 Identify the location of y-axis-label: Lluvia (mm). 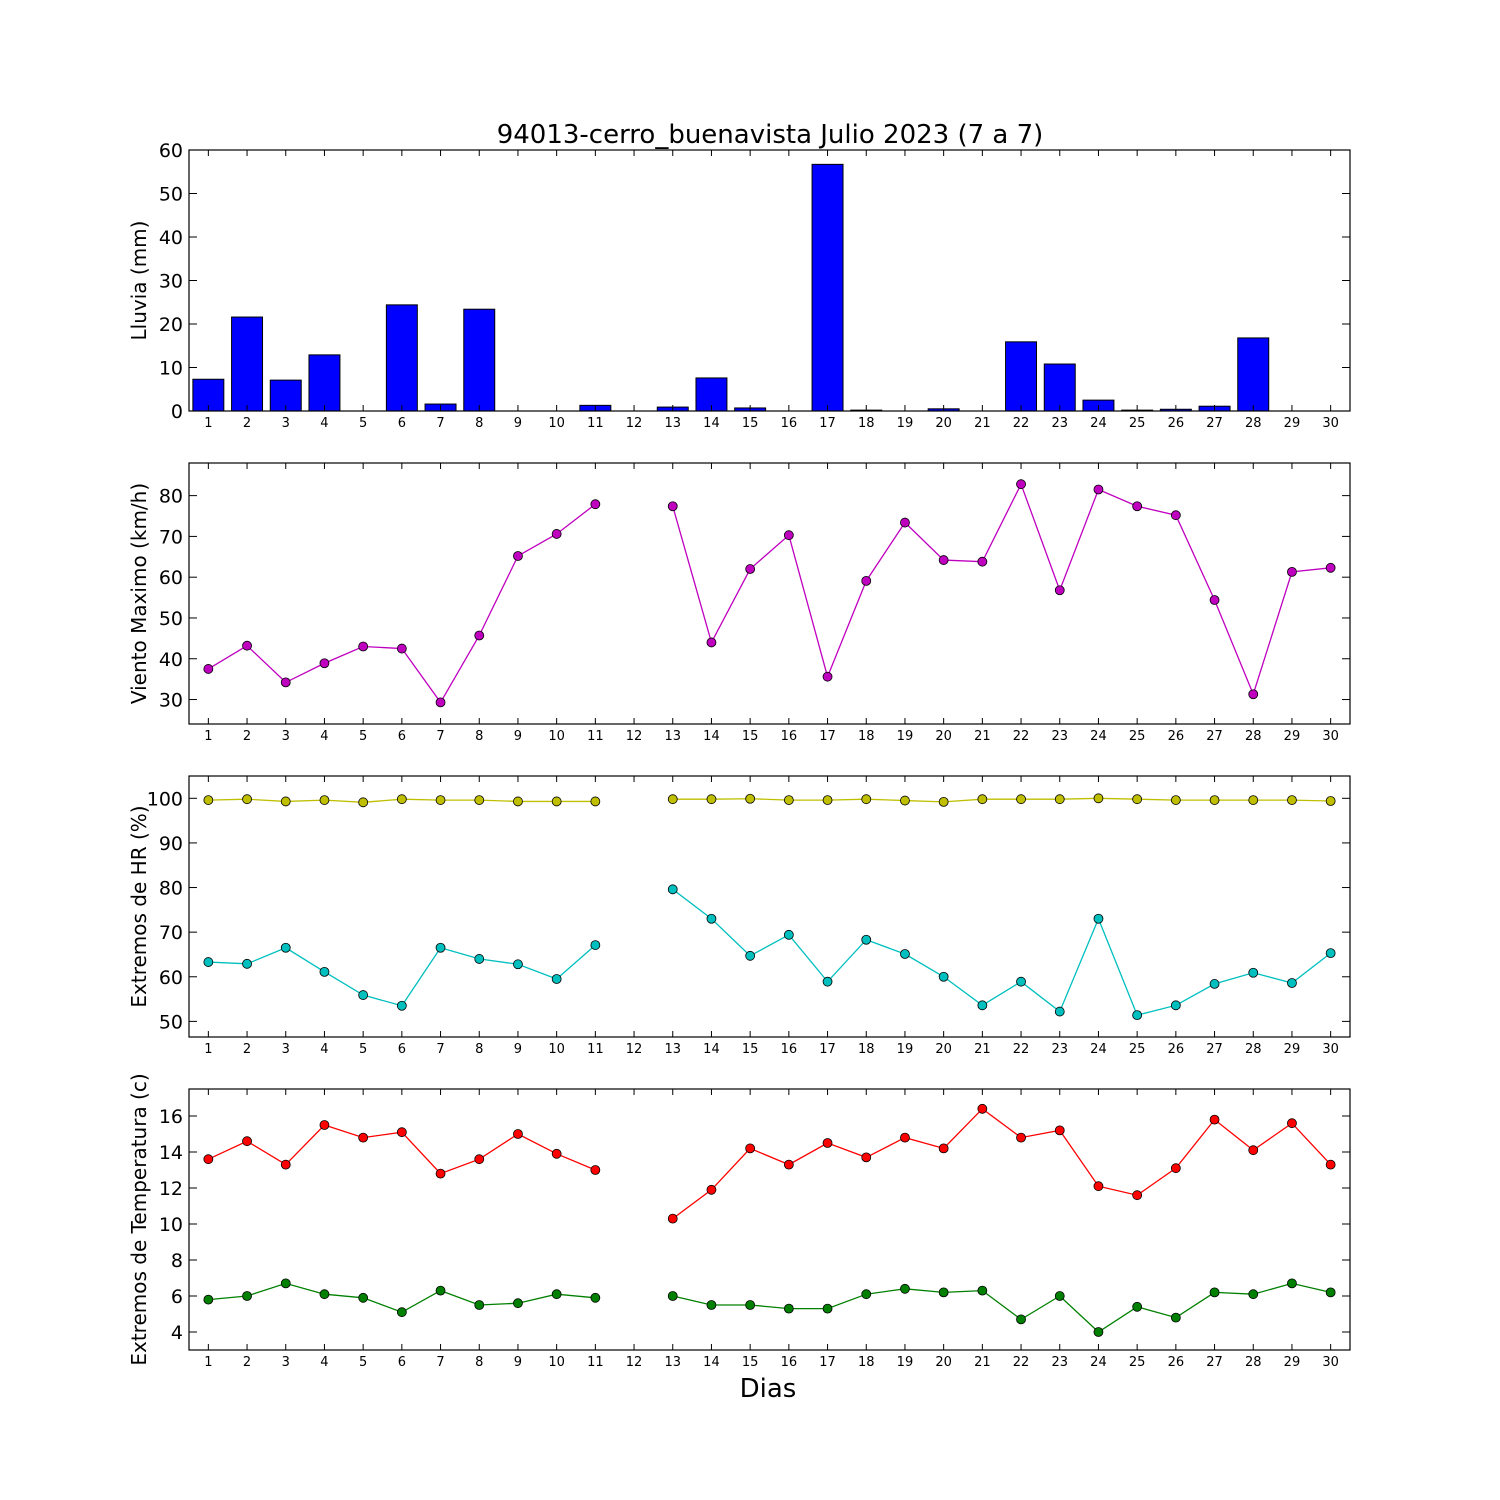
(139, 281).